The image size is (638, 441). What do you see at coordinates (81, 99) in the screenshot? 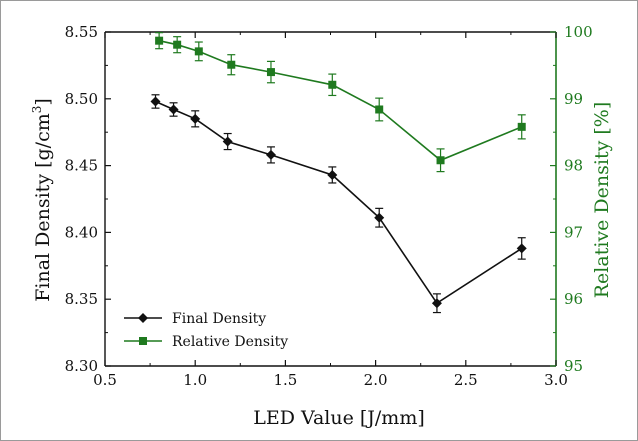
I see `y-left-tick-label-4: 8.50` at bounding box center [81, 99].